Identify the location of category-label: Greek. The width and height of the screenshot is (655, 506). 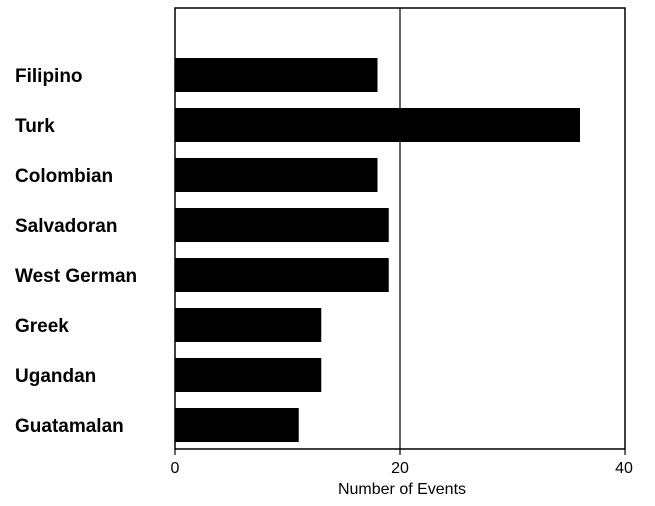
(42, 326).